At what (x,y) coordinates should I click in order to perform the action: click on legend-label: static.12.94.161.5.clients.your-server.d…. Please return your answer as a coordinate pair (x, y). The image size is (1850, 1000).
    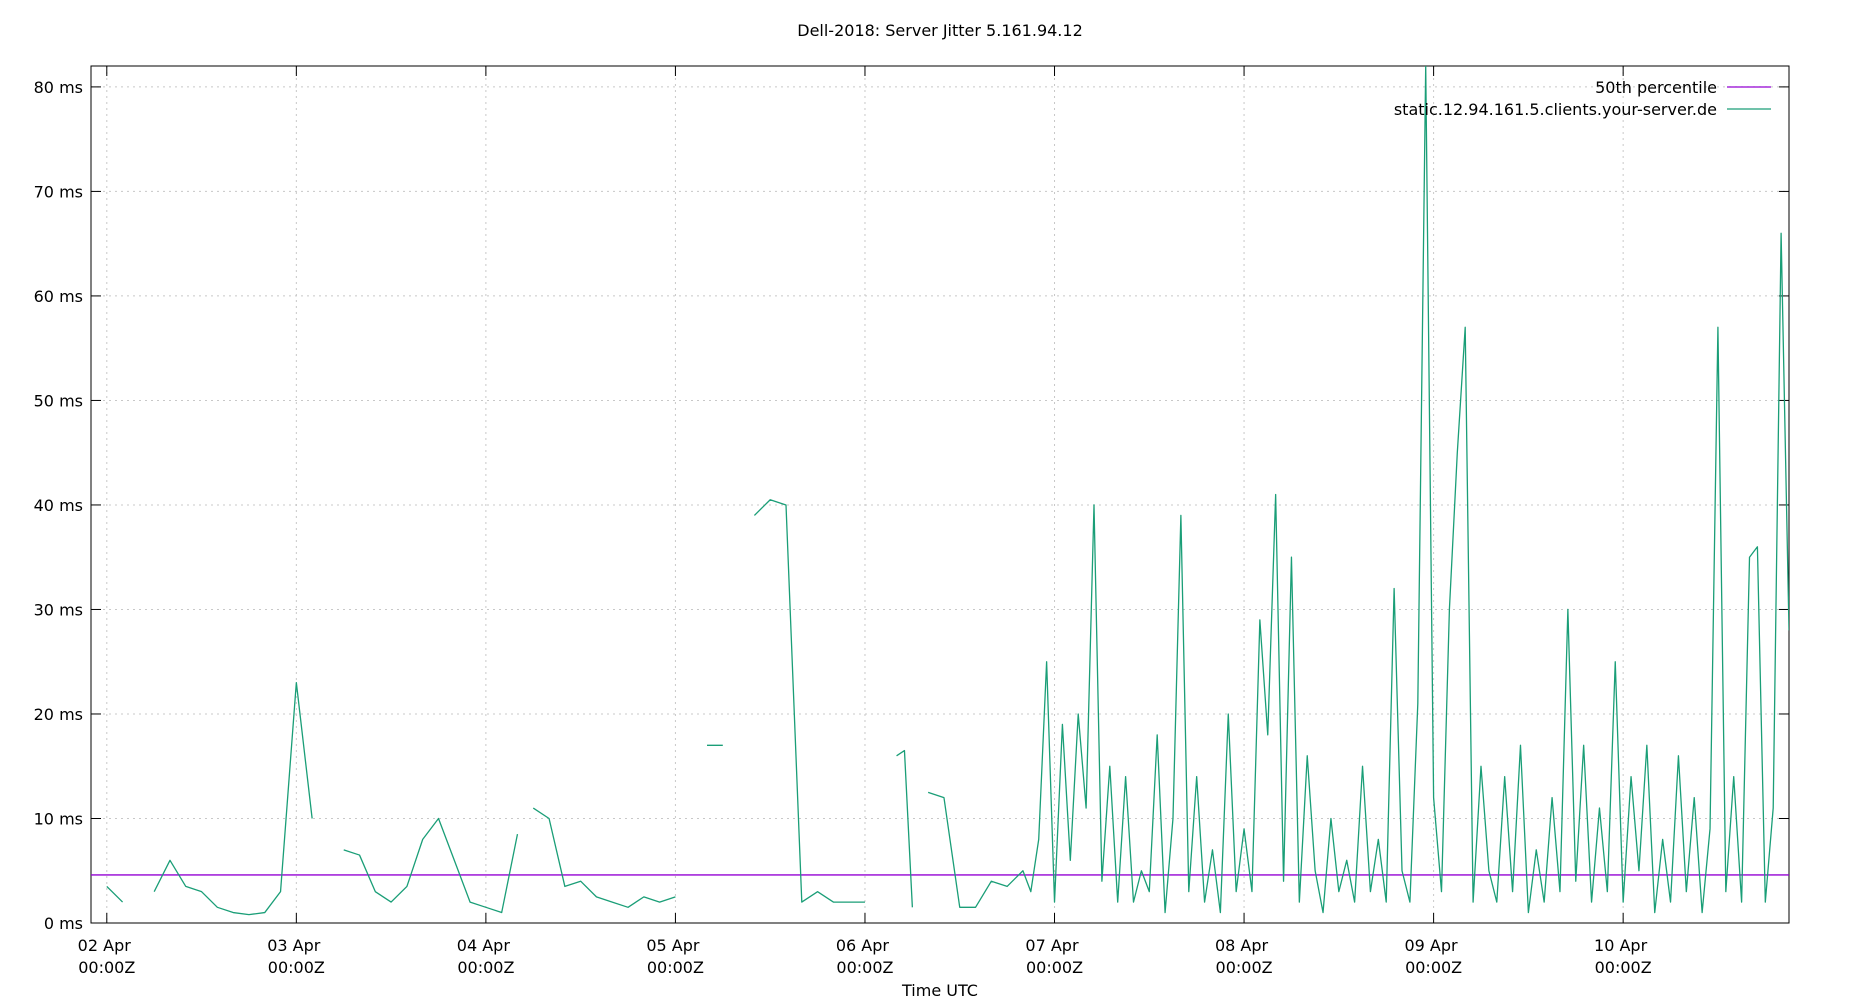
    Looking at the image, I should click on (1555, 109).